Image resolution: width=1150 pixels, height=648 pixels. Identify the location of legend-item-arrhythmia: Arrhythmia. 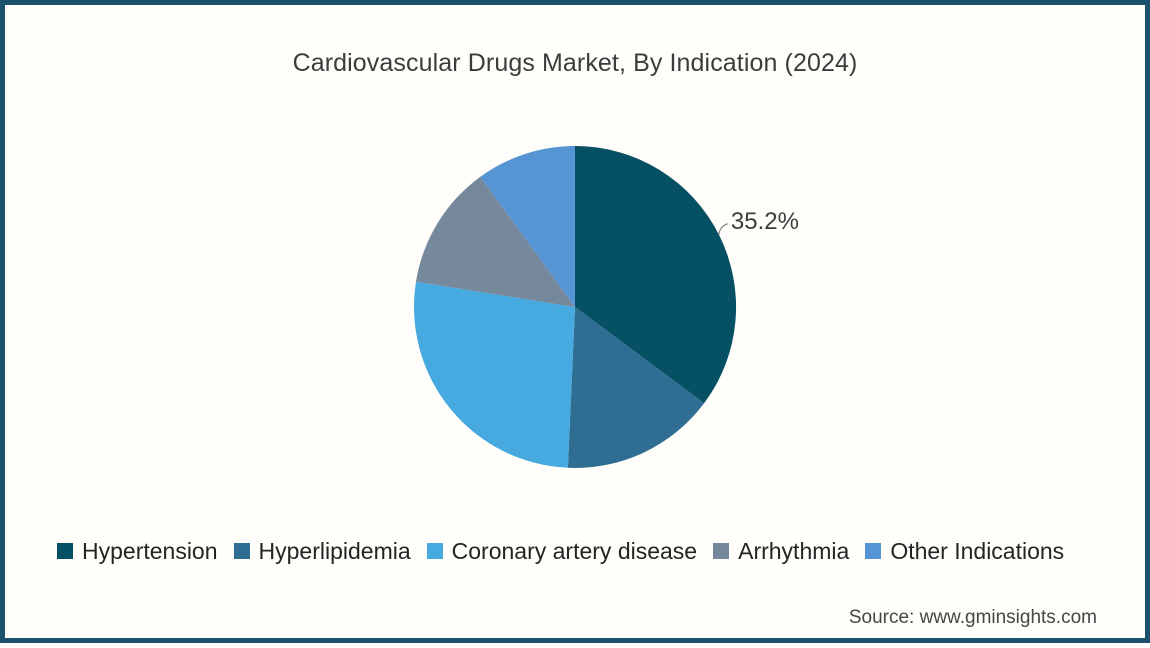
(781, 551).